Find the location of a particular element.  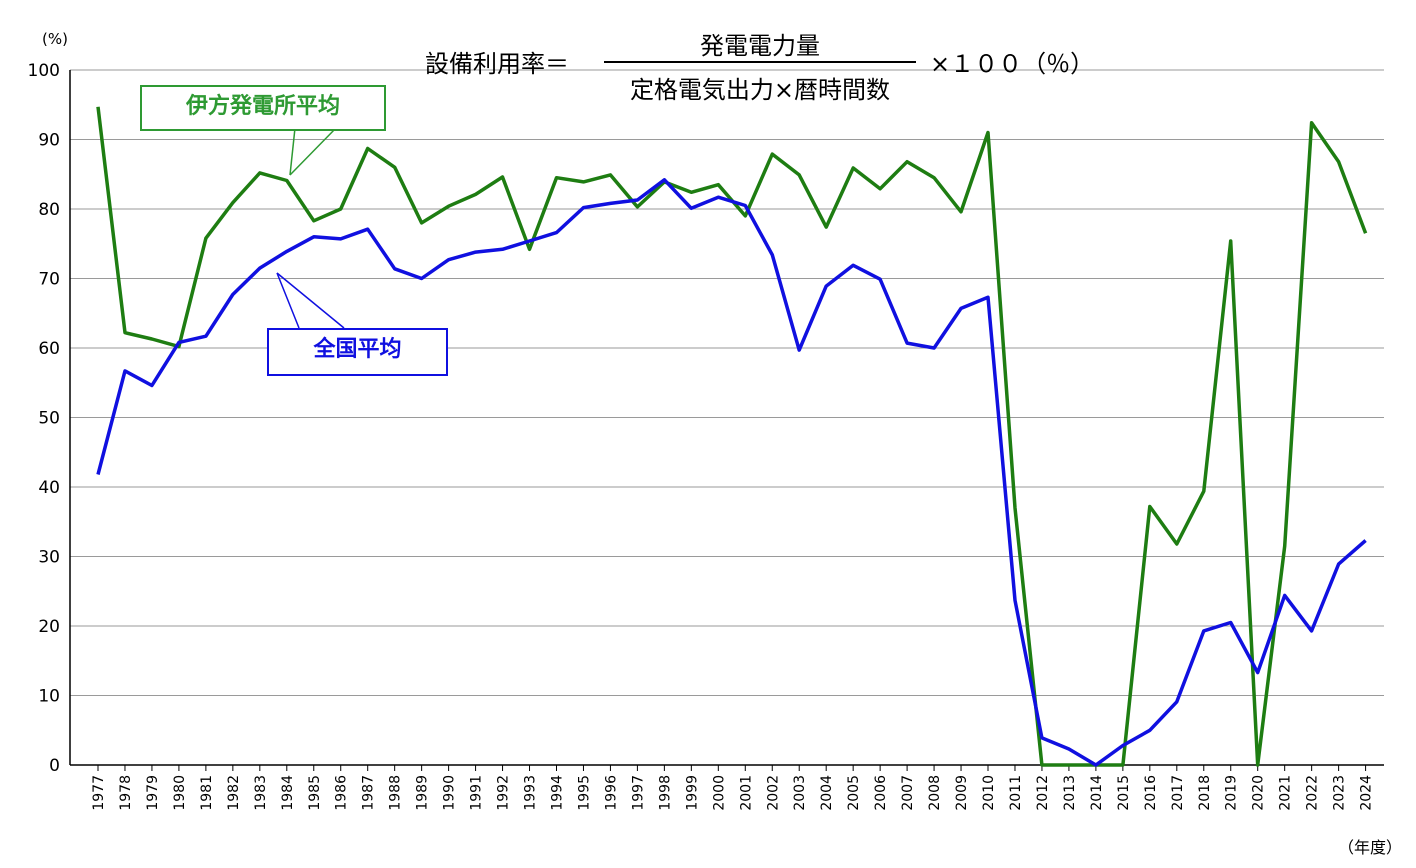

y-tick-label: 100 is located at coordinates (44, 71).